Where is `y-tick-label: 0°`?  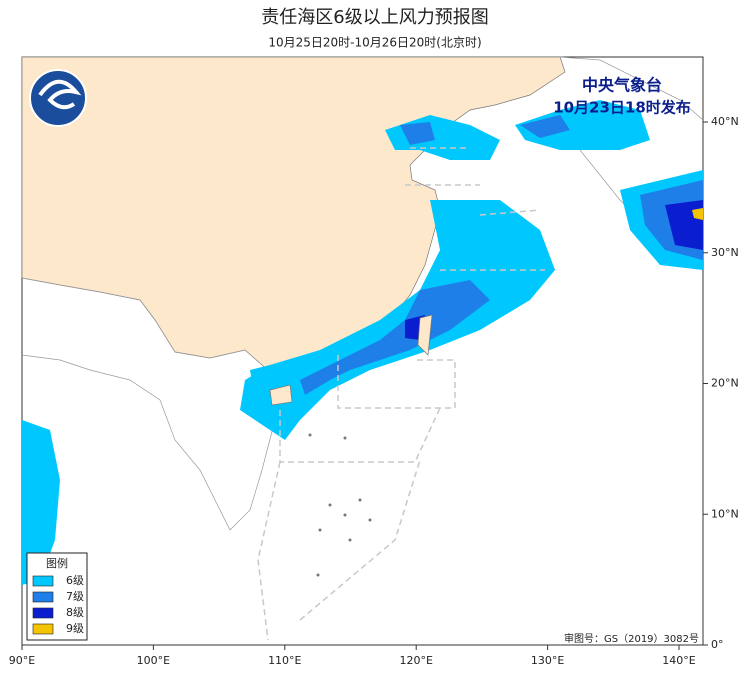
y-tick-label: 0° is located at coordinates (717, 644).